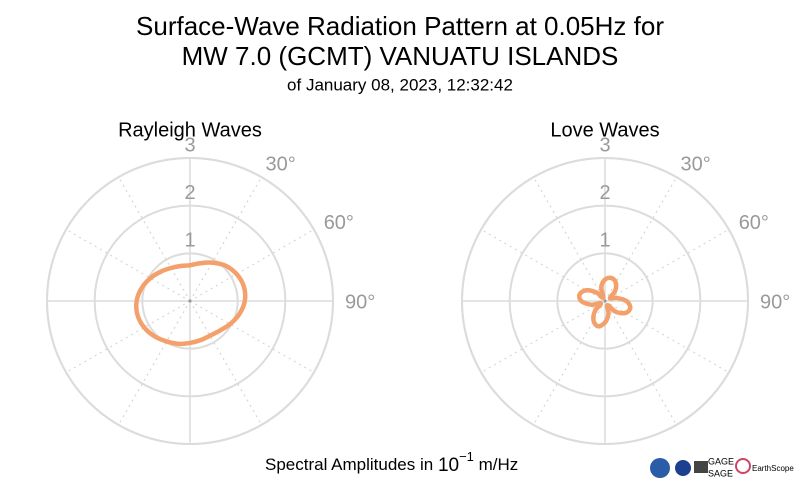  Describe the element at coordinates (499, 464) in the screenshot. I see `caption-unit: m/Hz` at that location.